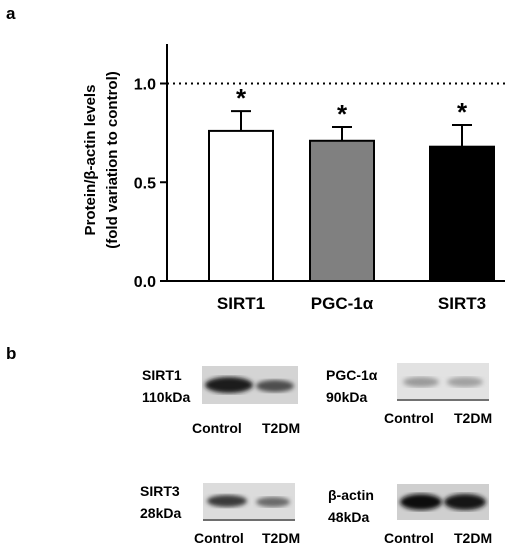 The width and height of the screenshot is (531, 550). What do you see at coordinates (11, 13) in the screenshot?
I see `panel-a-label: a` at bounding box center [11, 13].